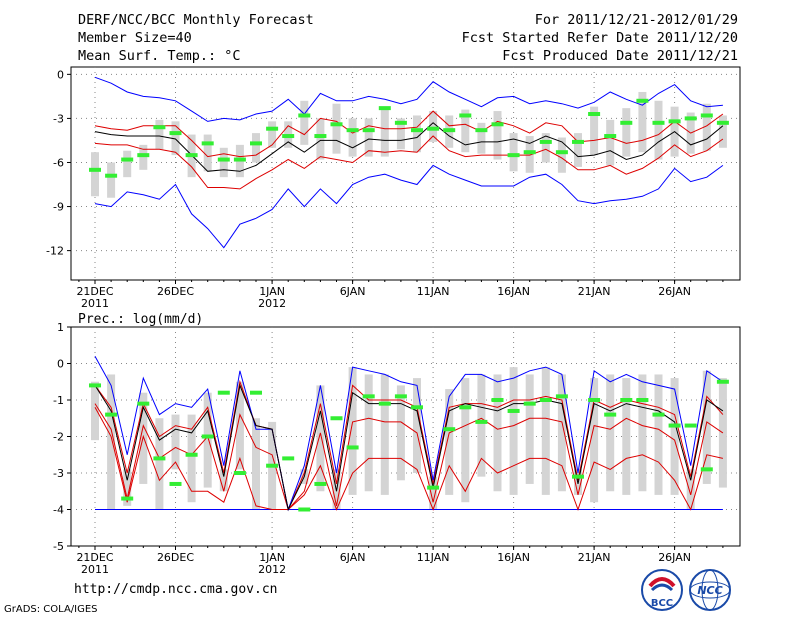  Describe the element at coordinates (58, 118) in the screenshot. I see `y-tick-label: -3` at that location.